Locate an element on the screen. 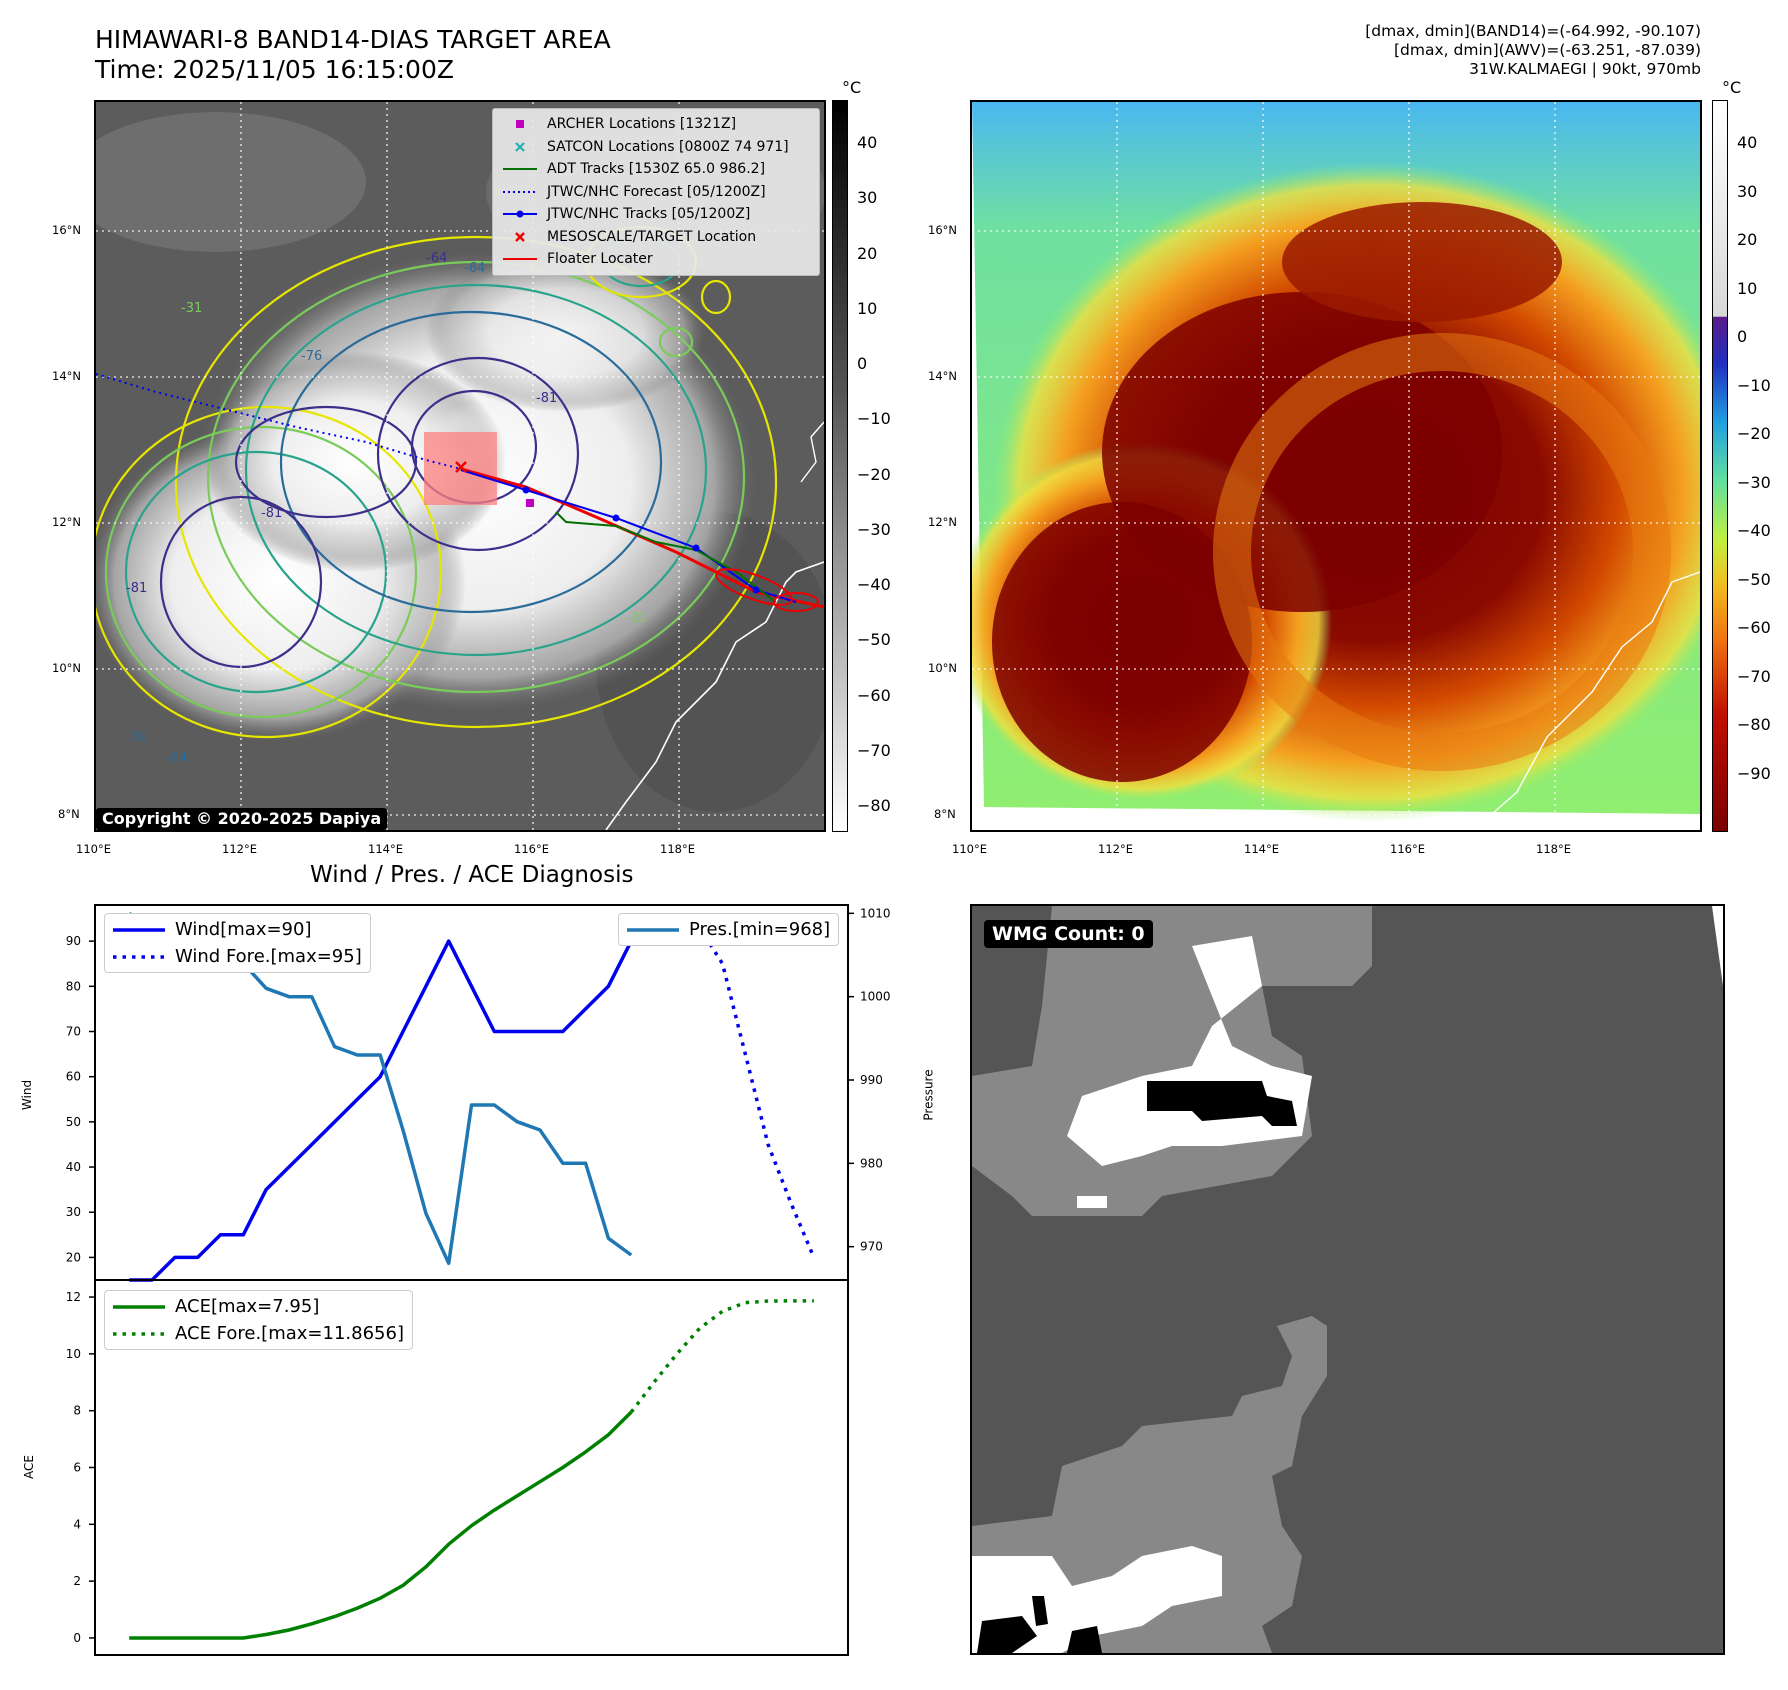 Image resolution: width=1788 pixels, height=1690 pixels. ace-axis-label: ACE is located at coordinates (28, 1467).